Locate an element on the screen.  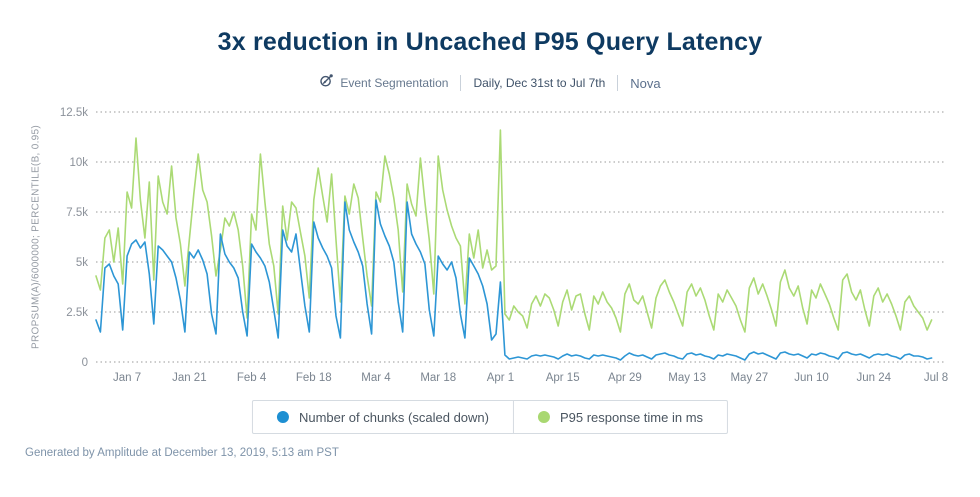
blue-series-dot-icon is located at coordinates (282, 417).